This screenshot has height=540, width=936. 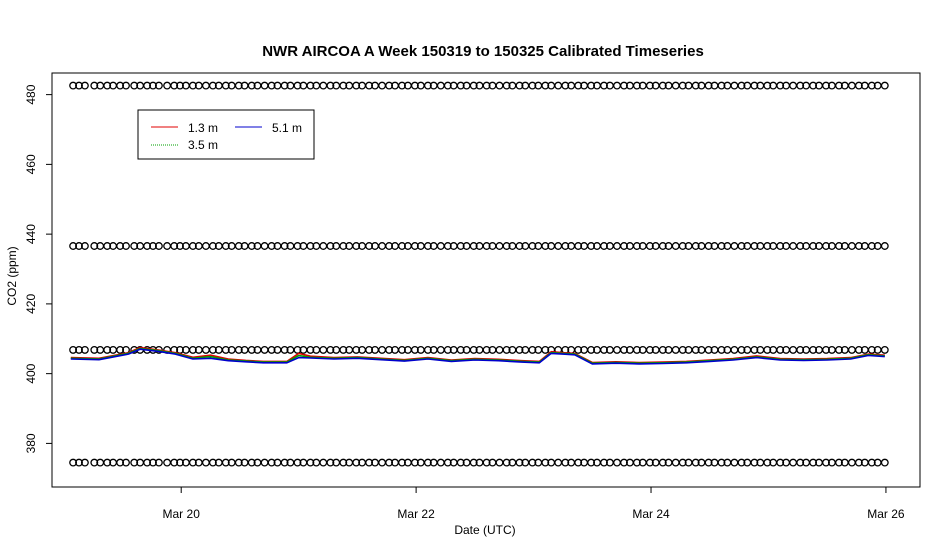 What do you see at coordinates (203, 145) in the screenshot?
I see `legend-label-3-5m: 3.5 m` at bounding box center [203, 145].